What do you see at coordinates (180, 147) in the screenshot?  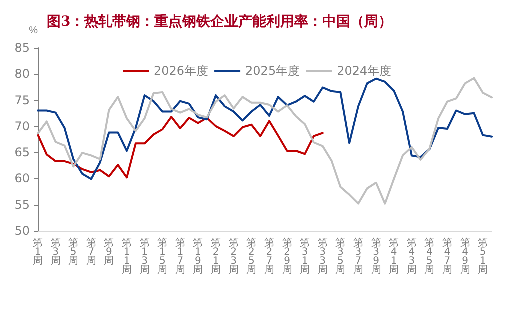 I see `line-series` at bounding box center [180, 147].